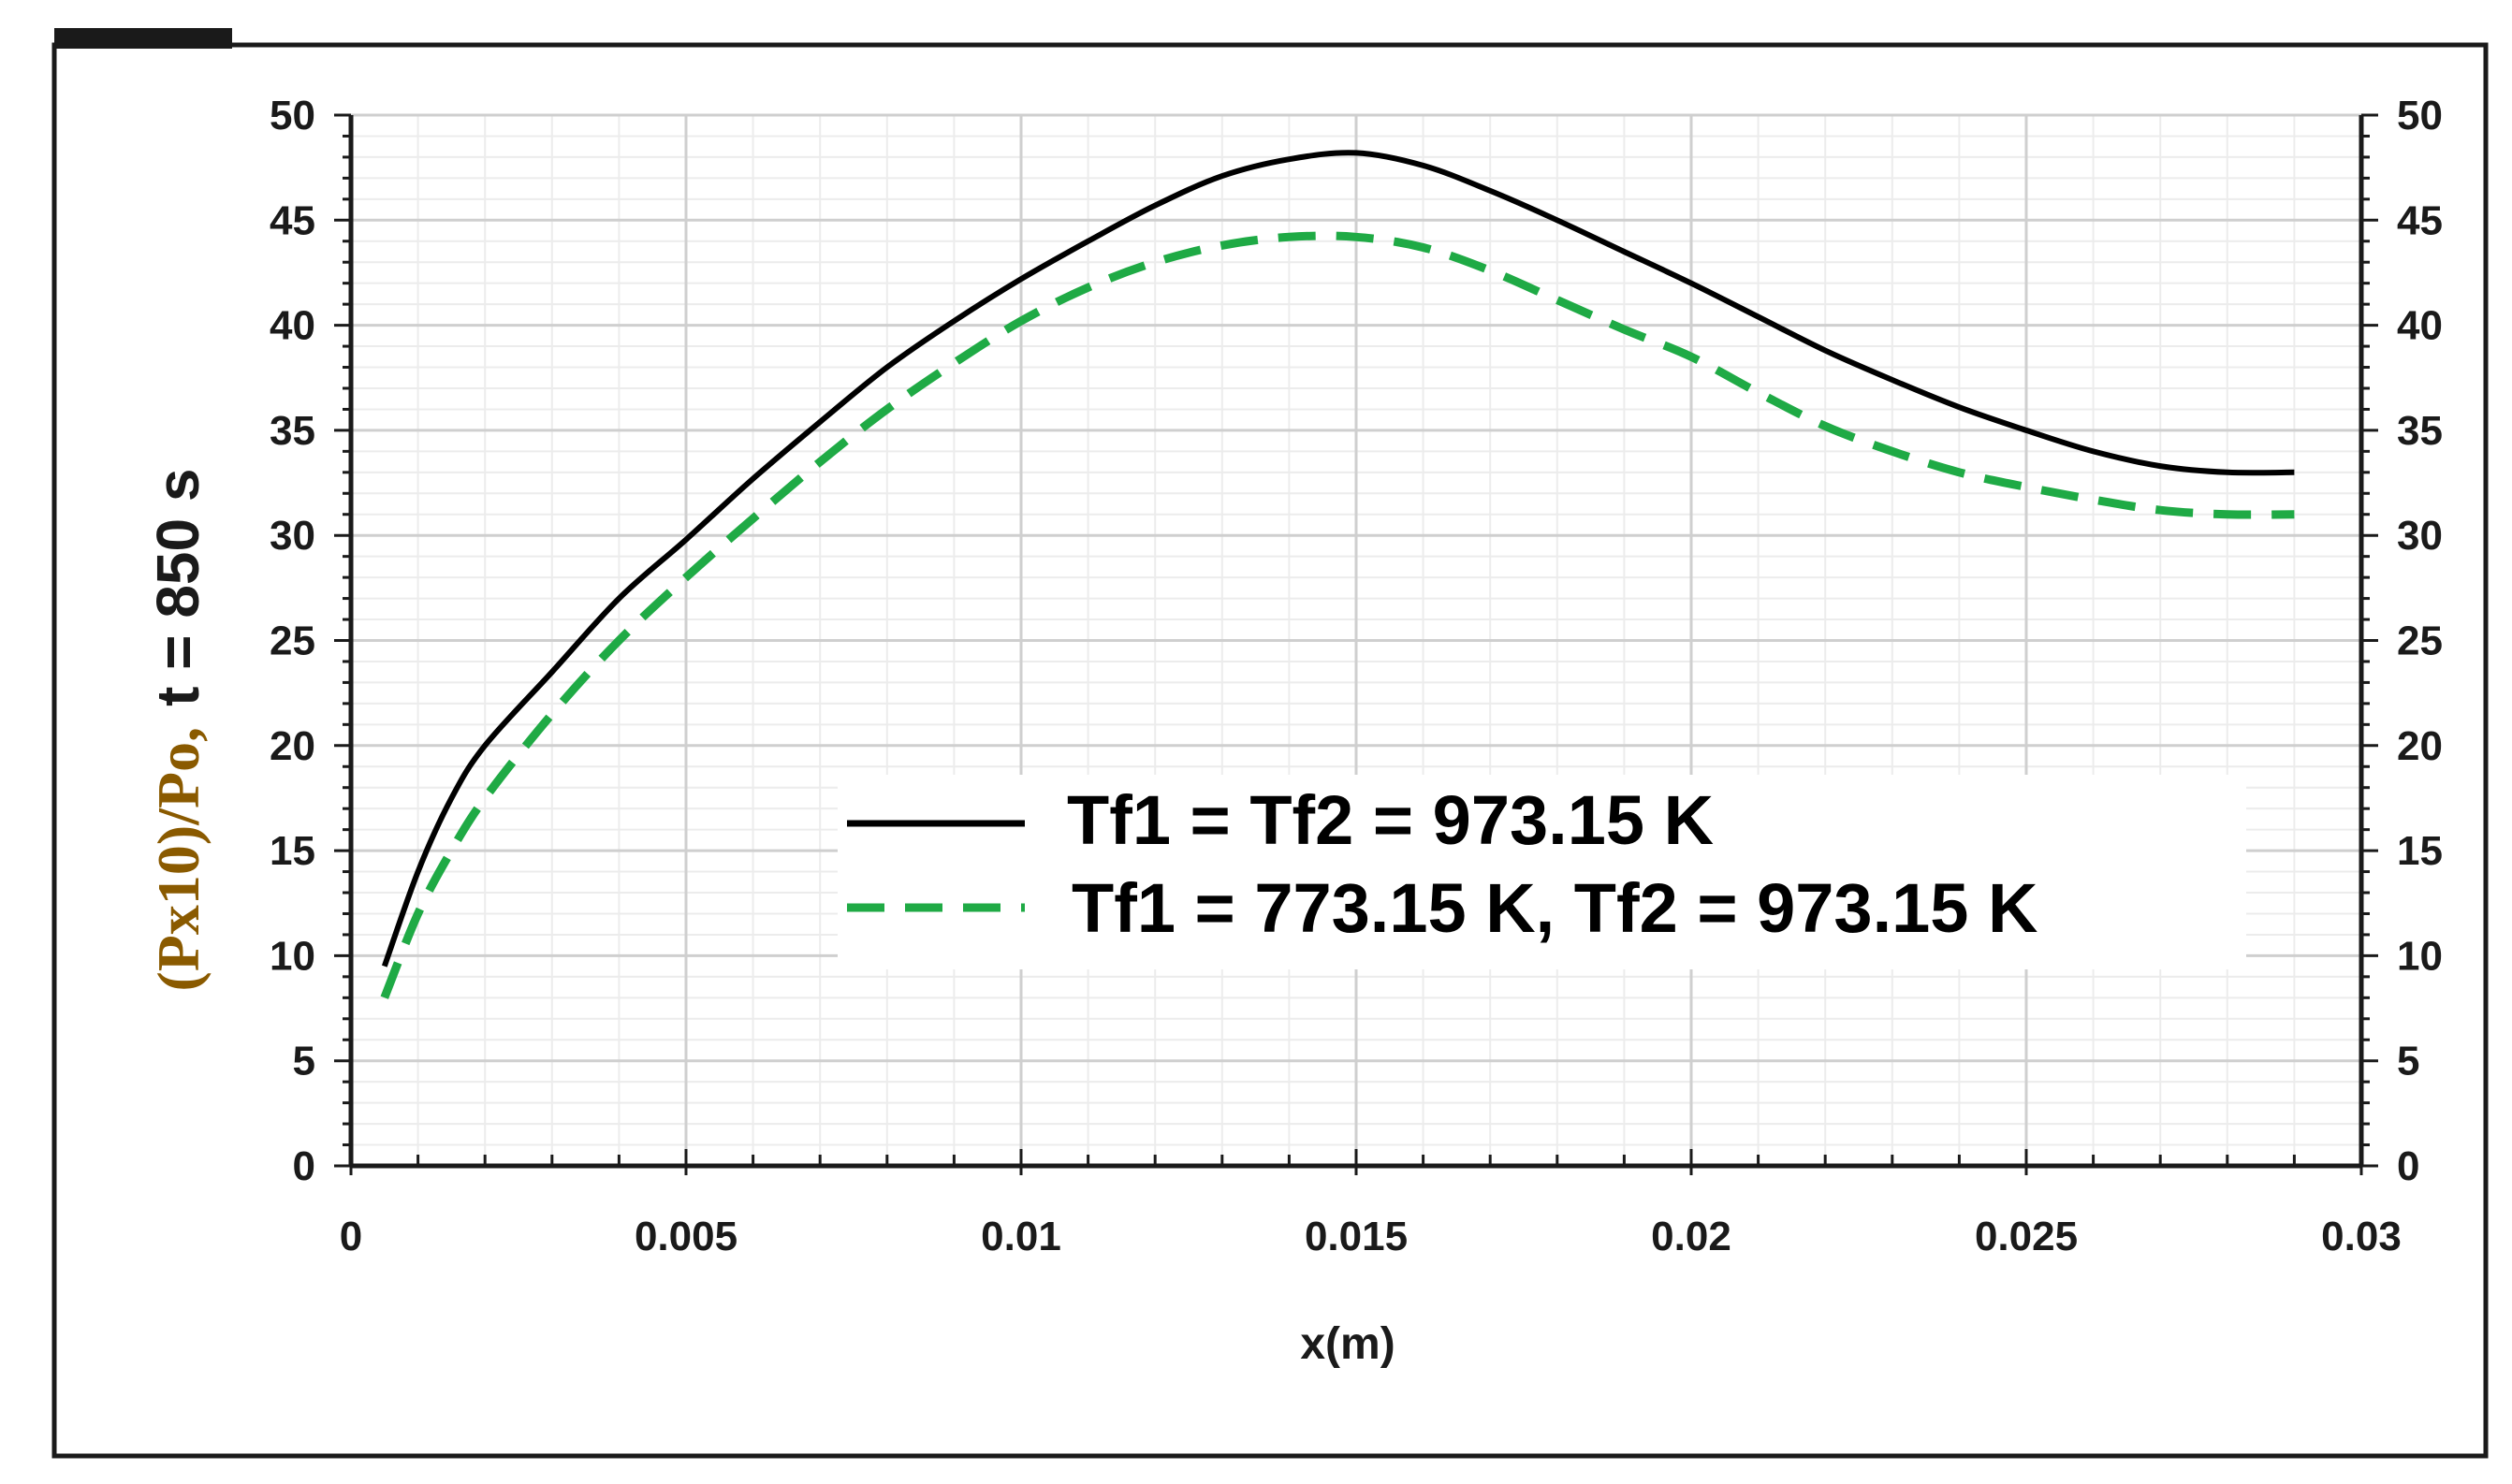 This screenshot has height=1484, width=2512. What do you see at coordinates (292, 851) in the screenshot?
I see `left-y-tick-label: 15` at bounding box center [292, 851].